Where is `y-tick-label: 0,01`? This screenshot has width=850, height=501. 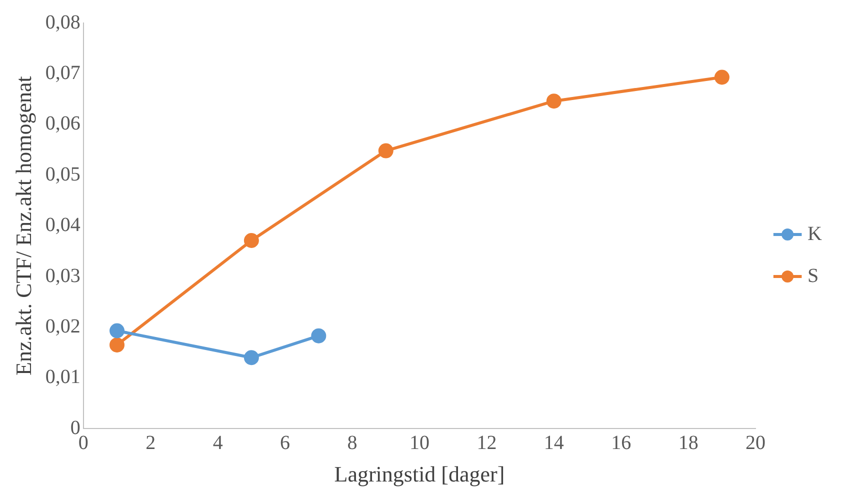 y-tick-label: 0,01 is located at coordinates (62, 377).